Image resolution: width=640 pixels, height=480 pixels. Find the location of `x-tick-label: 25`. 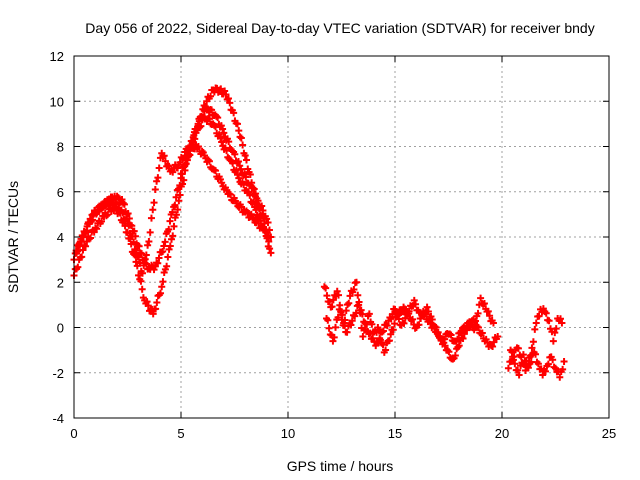

x-tick-label: 25 is located at coordinates (609, 433).